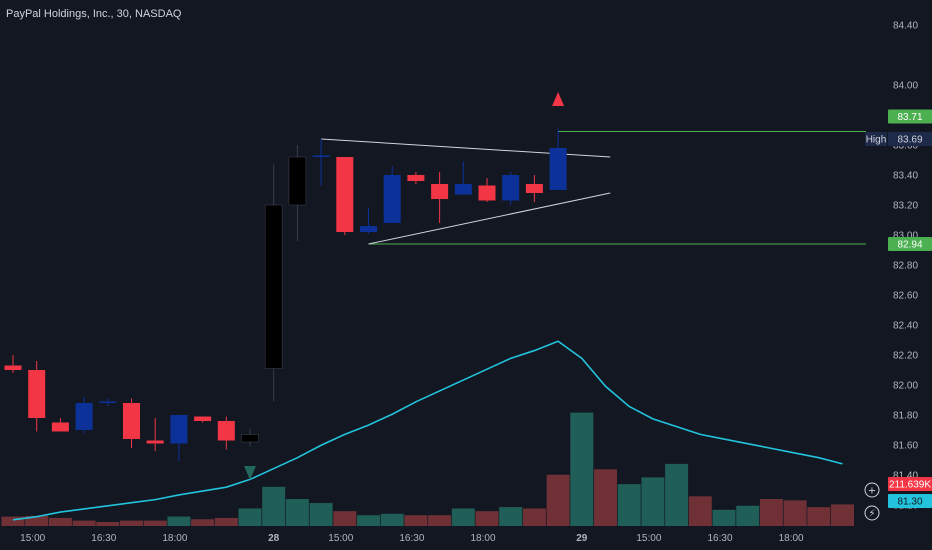 Image resolution: width=932 pixels, height=550 pixels. I want to click on y-tick-label: 81.60, so click(905, 446).